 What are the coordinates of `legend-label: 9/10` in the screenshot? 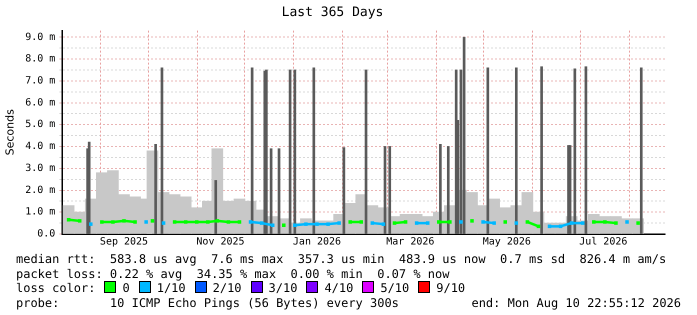 It's located at (451, 288).